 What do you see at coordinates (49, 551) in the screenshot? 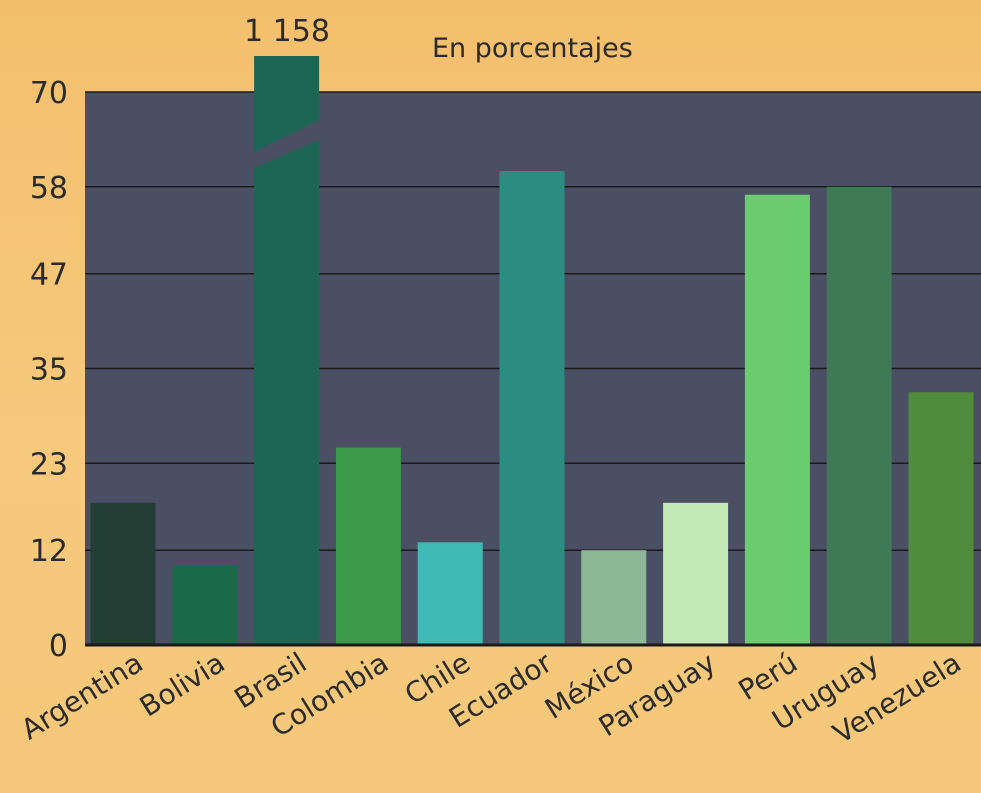
I see `y-tick-label: 12` at bounding box center [49, 551].